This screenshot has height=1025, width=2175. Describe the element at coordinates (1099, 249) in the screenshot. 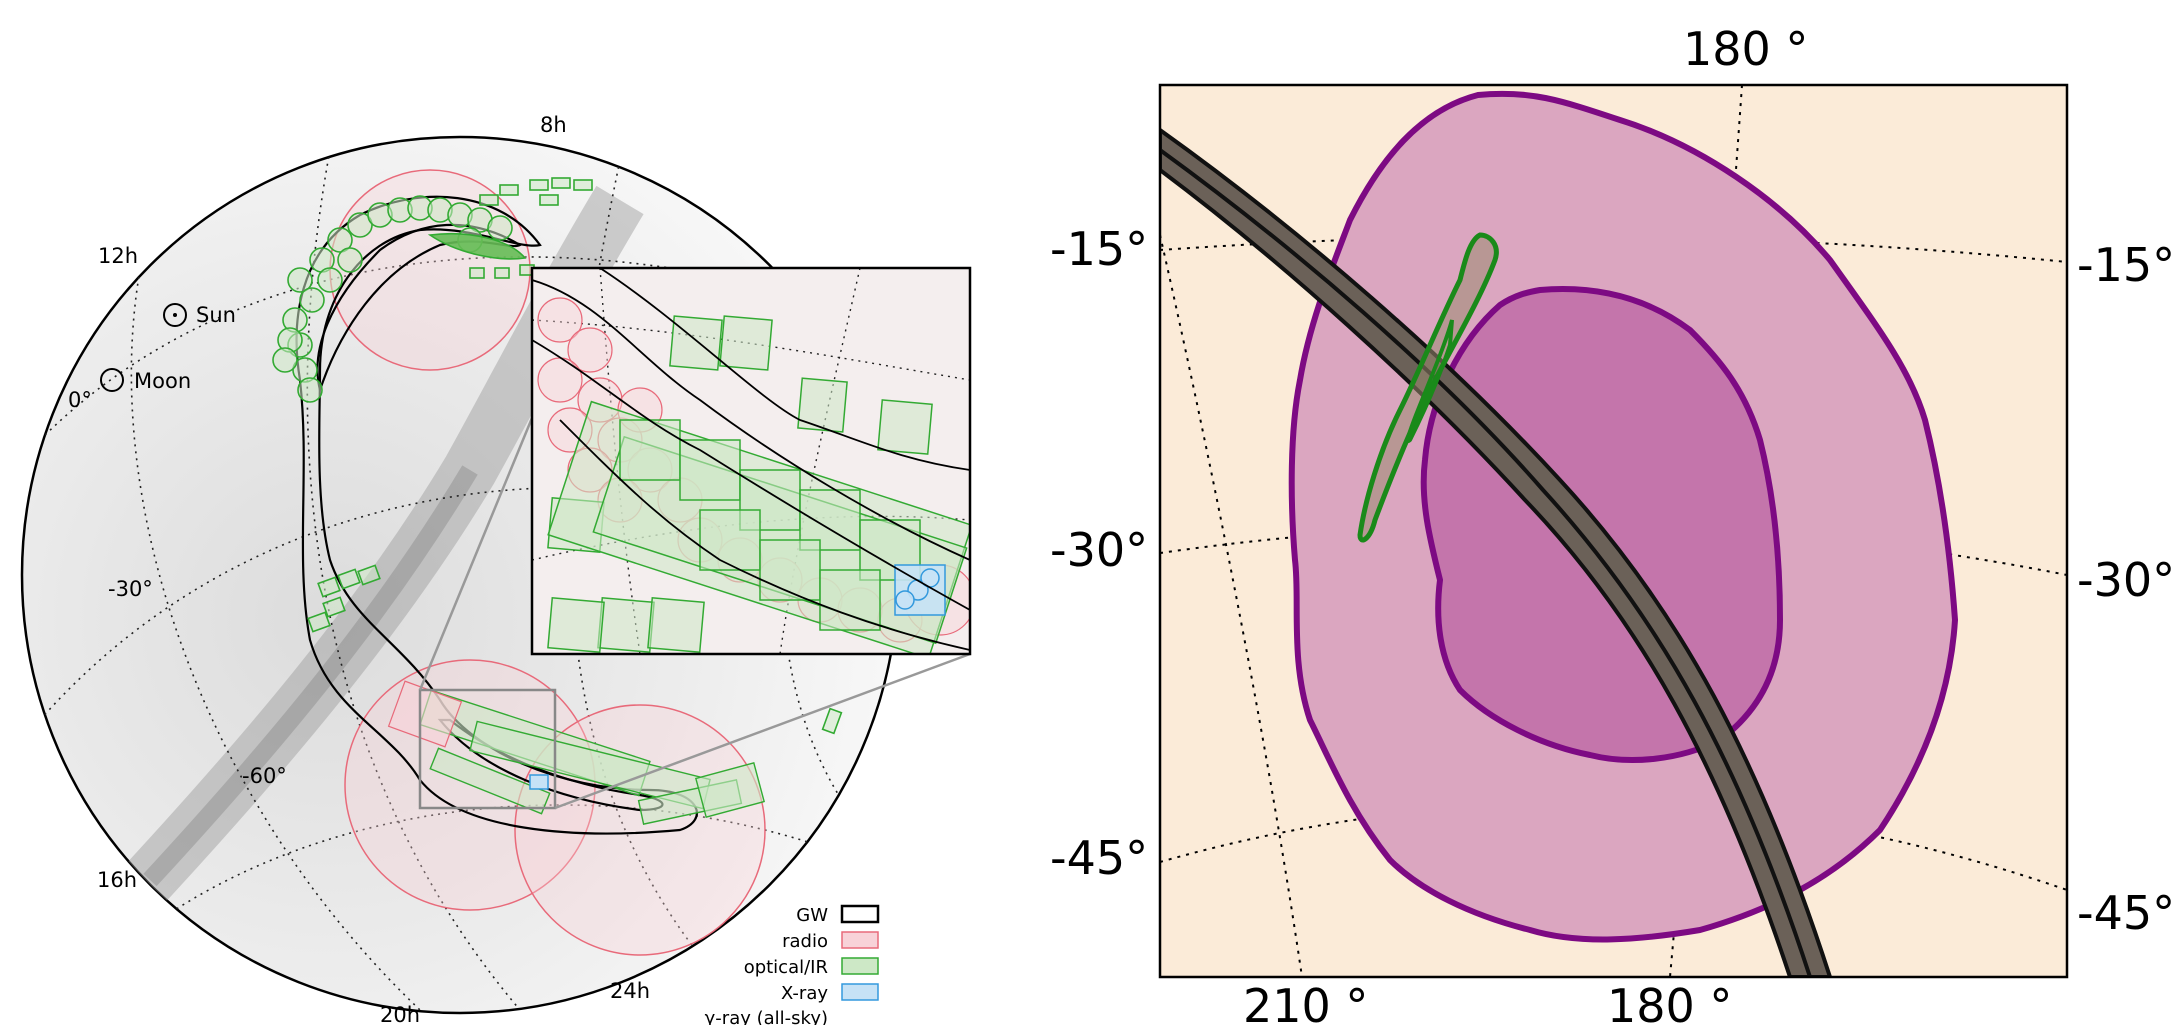

I see `left-axis-label-minus15: -15°` at that location.